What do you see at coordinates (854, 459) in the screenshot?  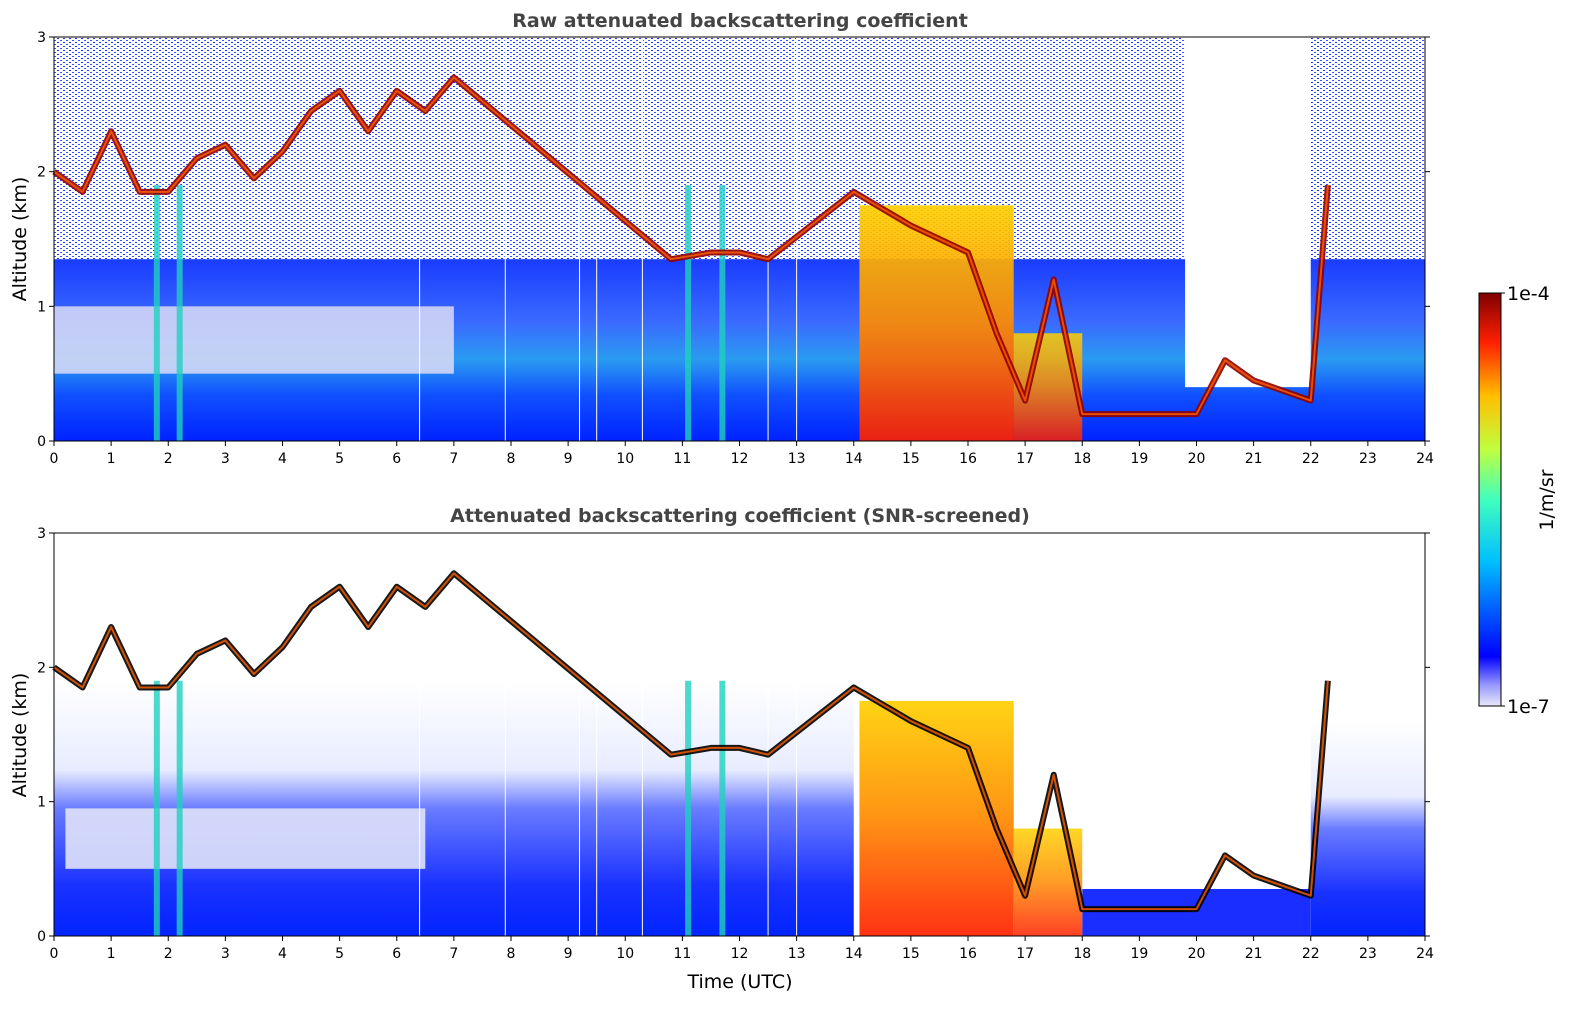 I see `top-x-tick-label: 14` at bounding box center [854, 459].